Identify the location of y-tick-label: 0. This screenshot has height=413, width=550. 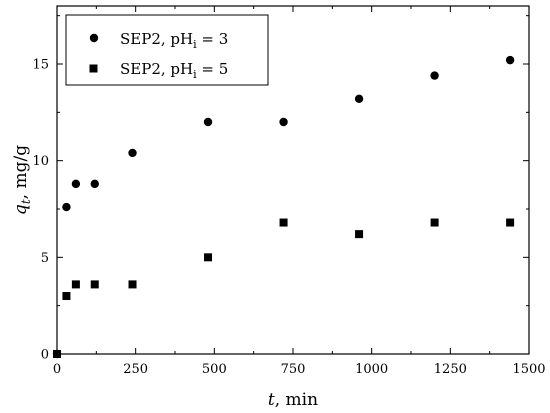
(45, 355).